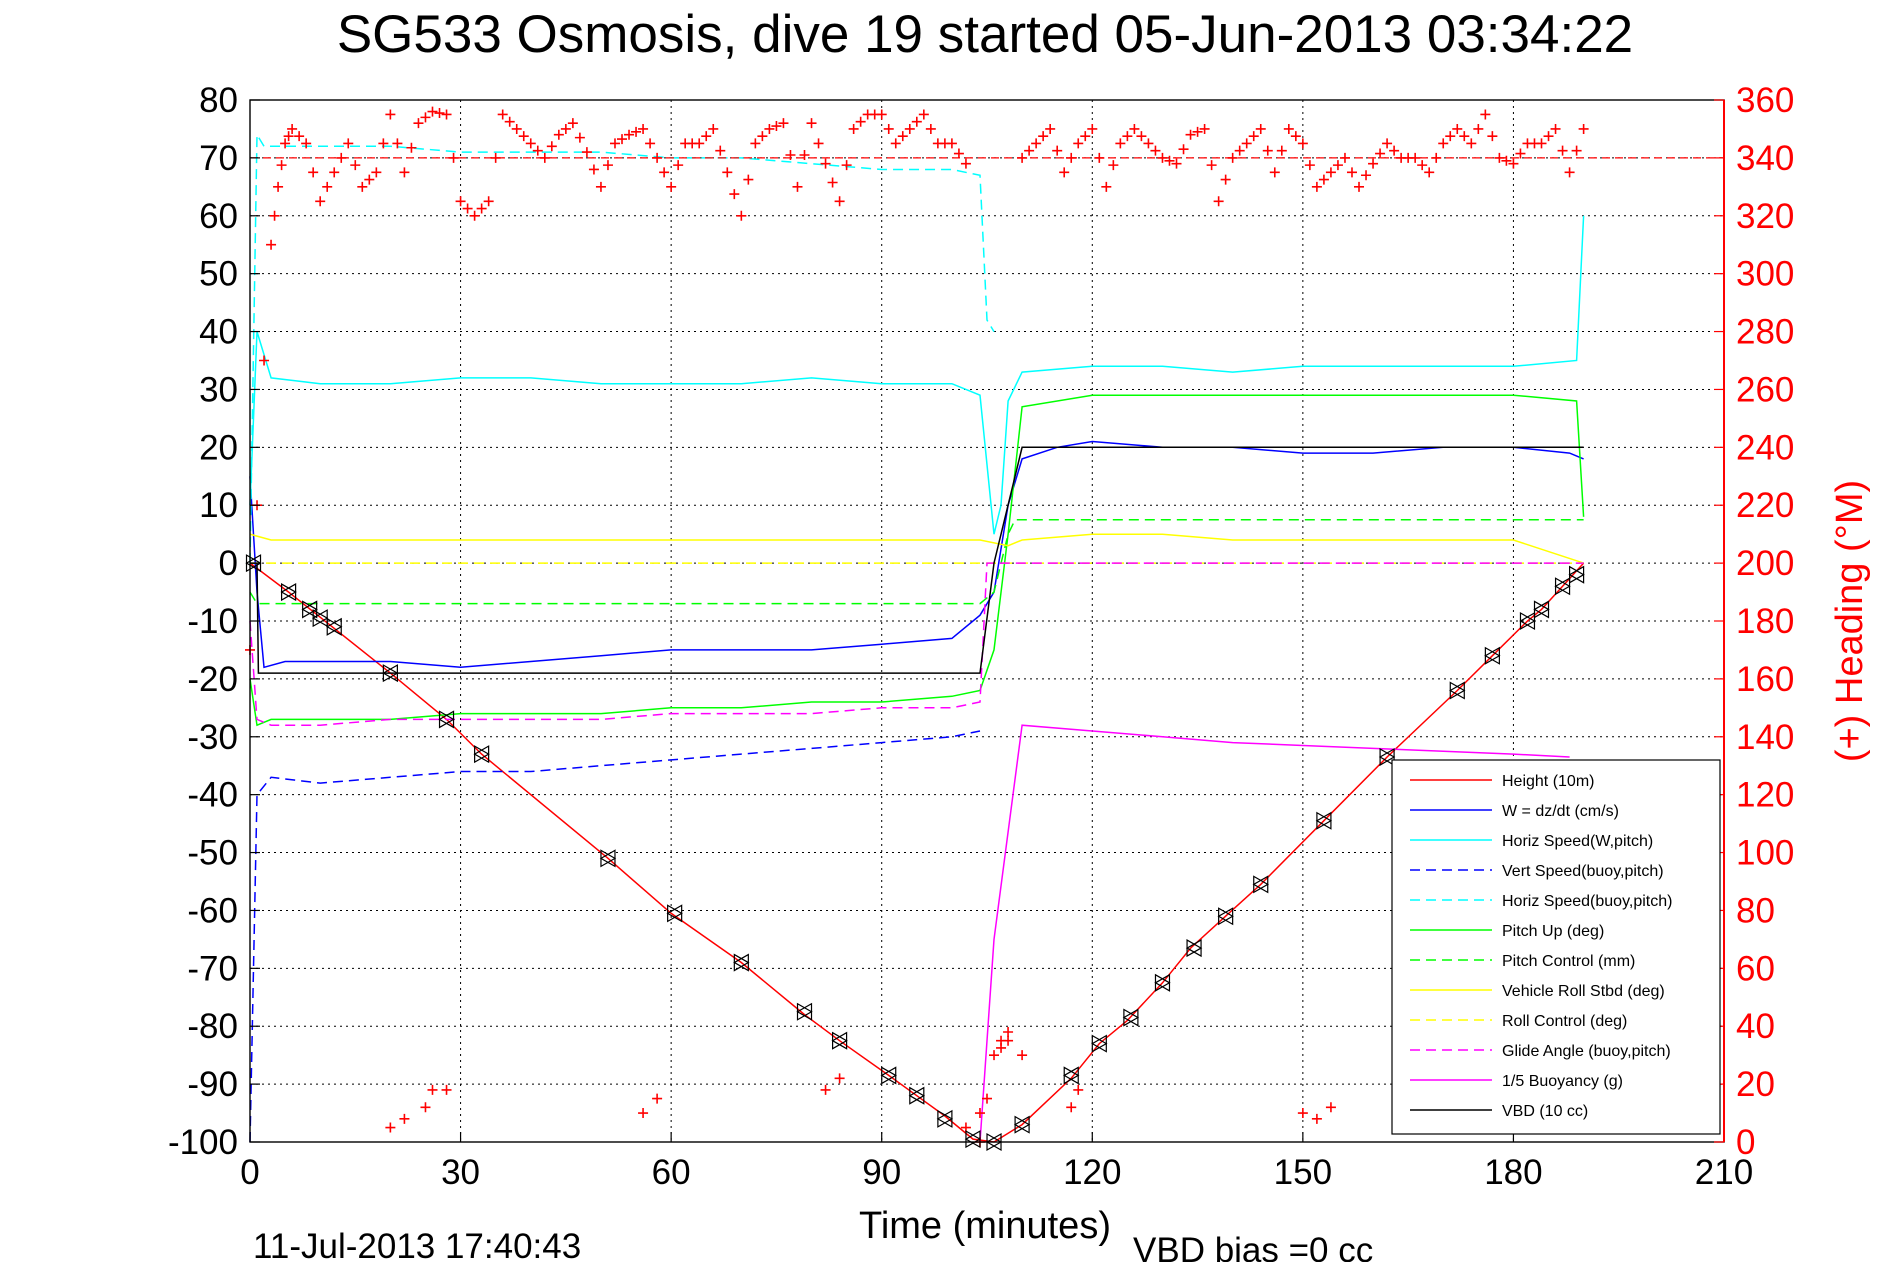 The height and width of the screenshot is (1267, 1891). I want to click on y-tick-label: -100, so click(203, 1142).